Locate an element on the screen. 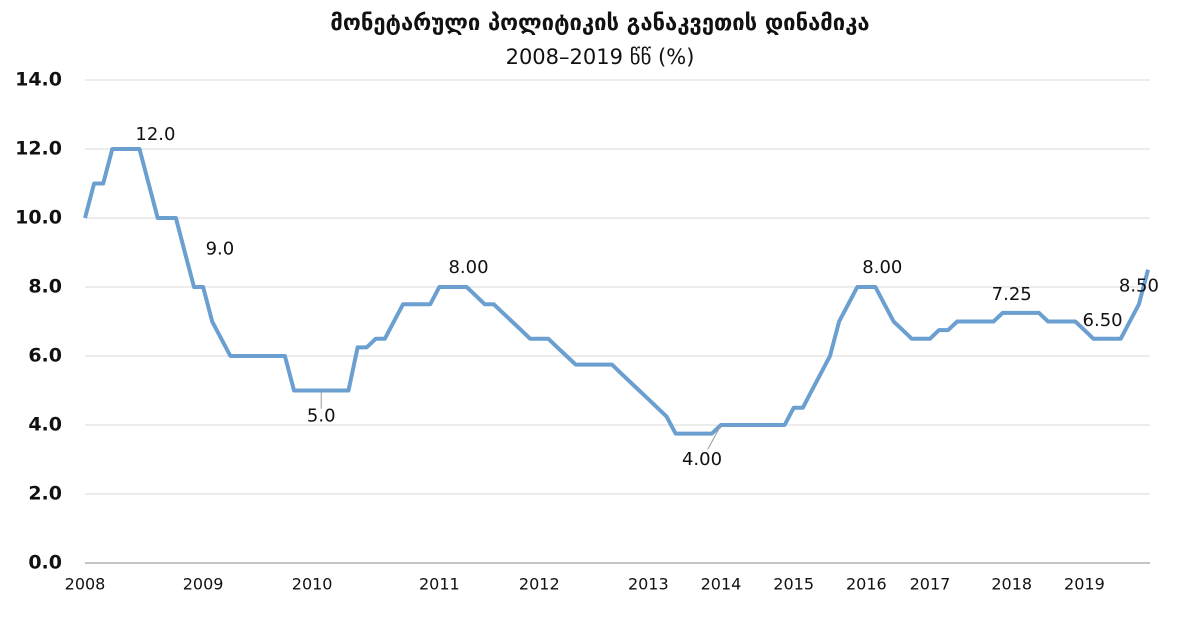 This screenshot has height=627, width=1200. data-label: 12.0 is located at coordinates (155, 134).